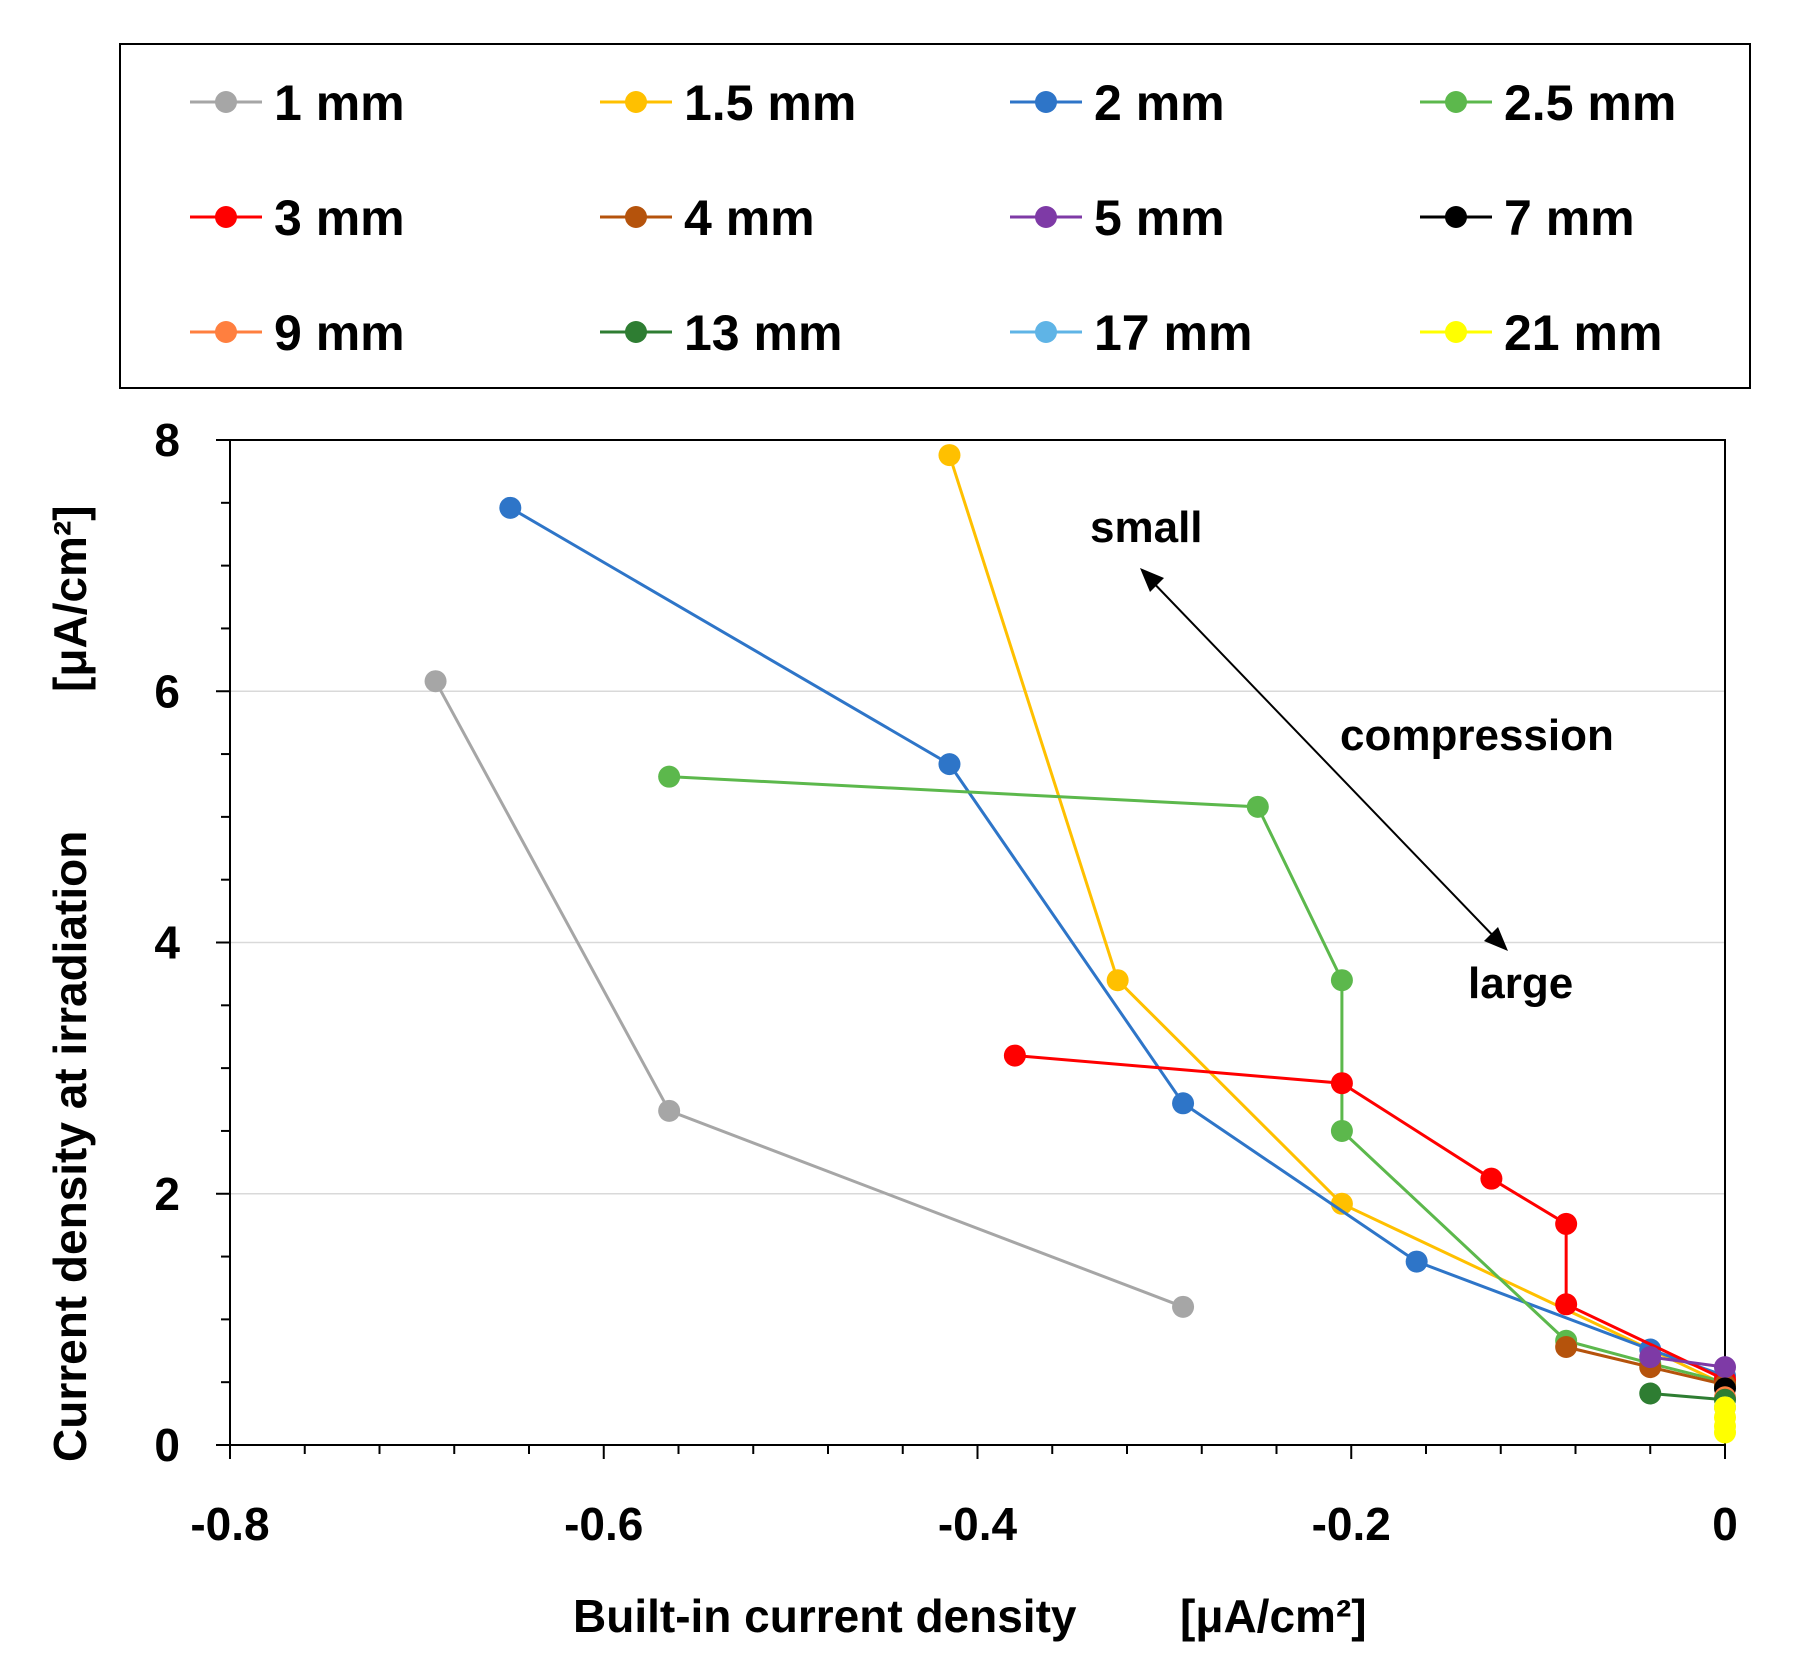 This screenshot has width=1793, height=1664. Describe the element at coordinates (763, 333) in the screenshot. I see `legend-label: 13 mm` at that location.